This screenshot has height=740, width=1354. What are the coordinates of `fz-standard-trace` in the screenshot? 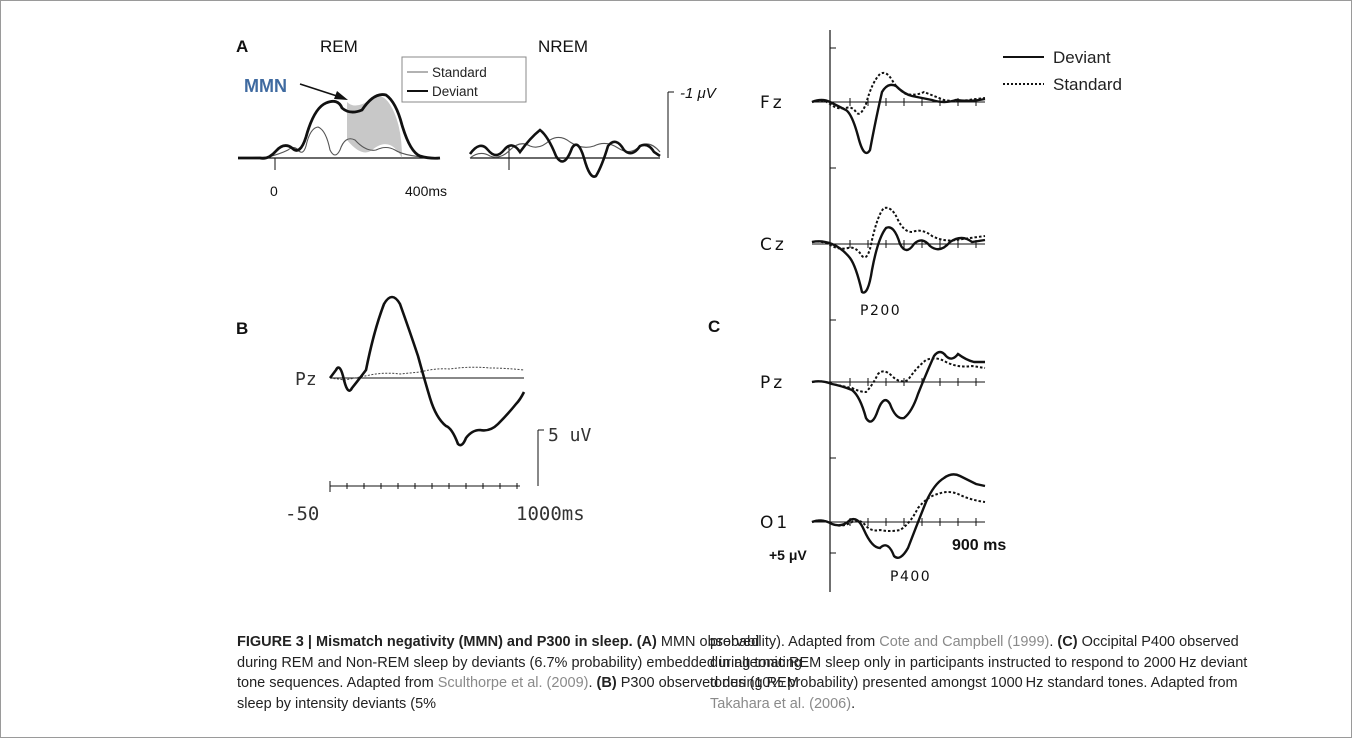 It's located at (898, 93).